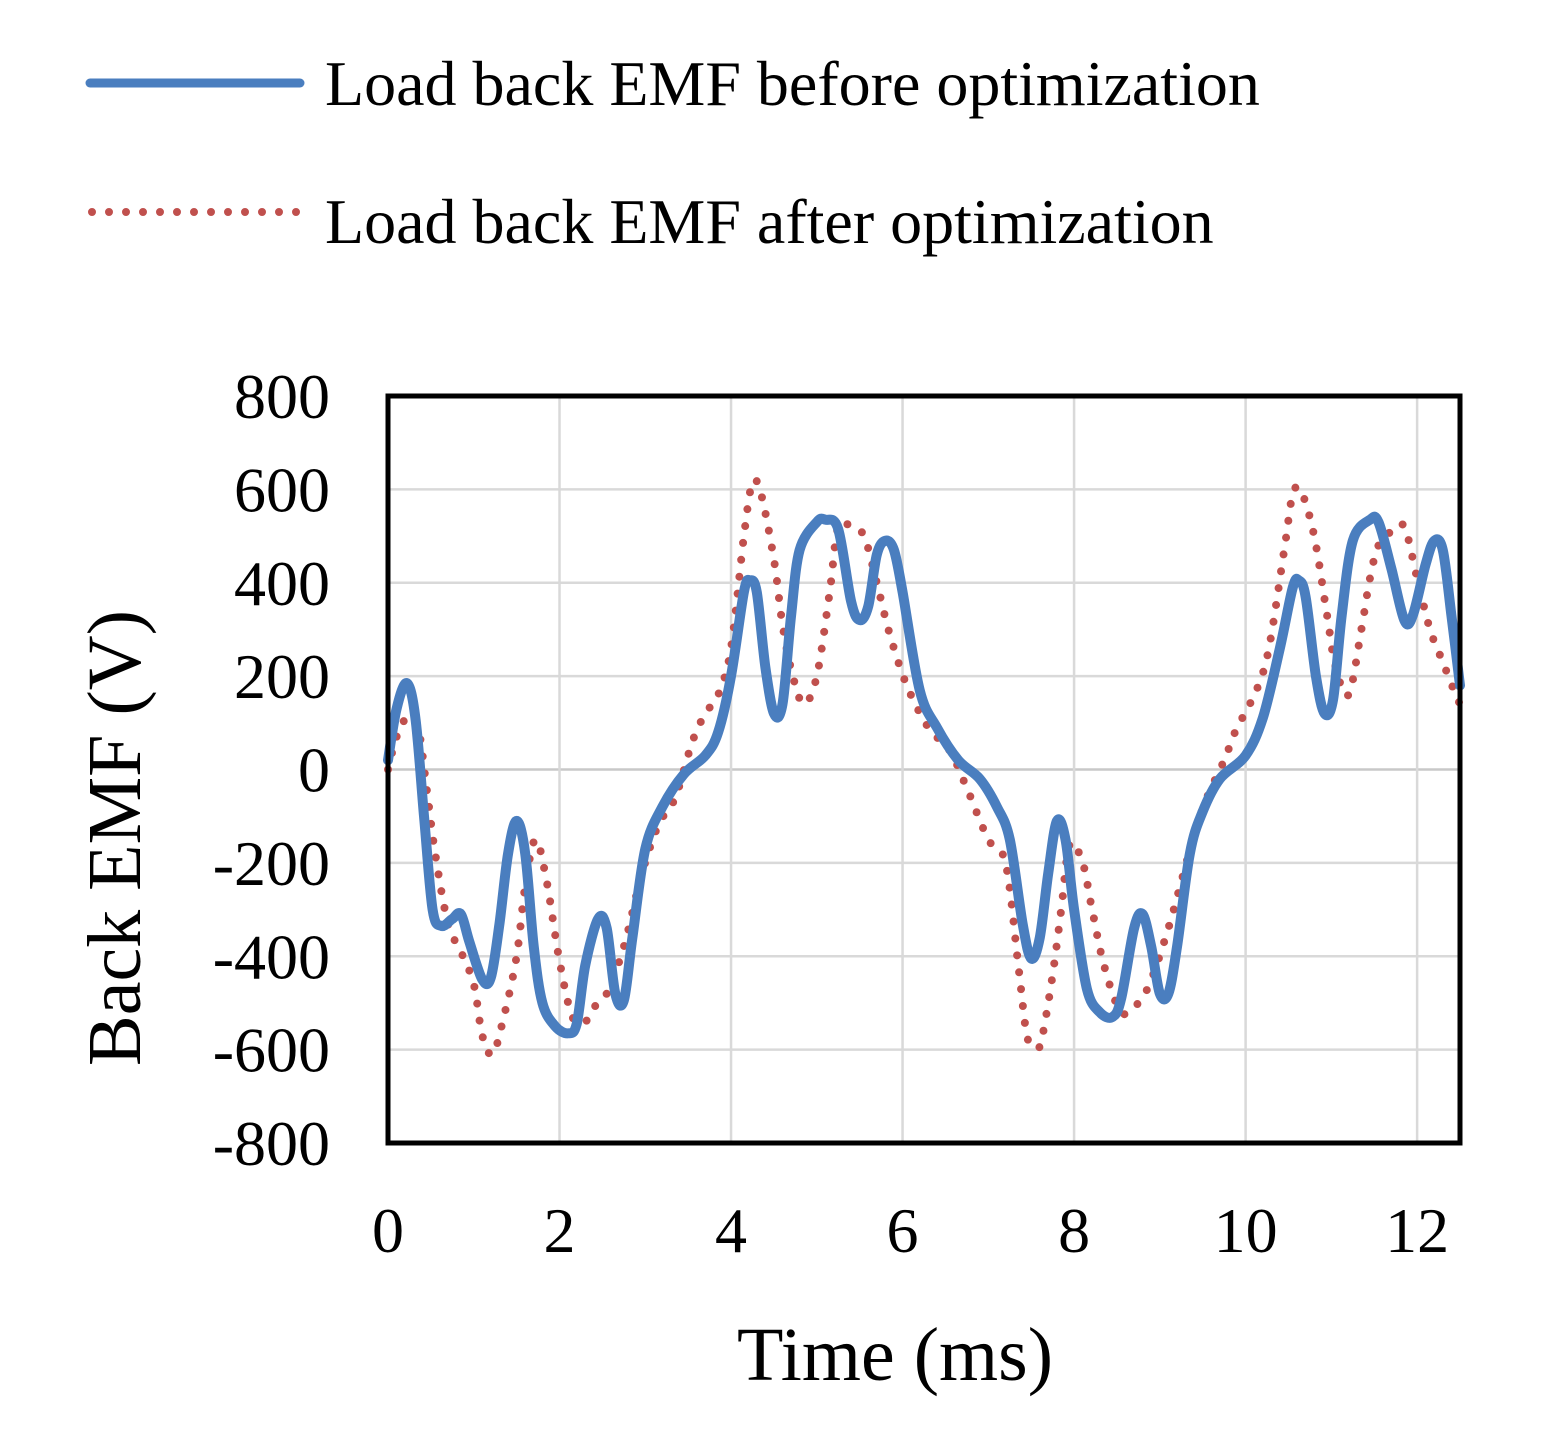 Image resolution: width=1555 pixels, height=1441 pixels. Describe the element at coordinates (282, 676) in the screenshot. I see `y-tick-label: 200` at that location.